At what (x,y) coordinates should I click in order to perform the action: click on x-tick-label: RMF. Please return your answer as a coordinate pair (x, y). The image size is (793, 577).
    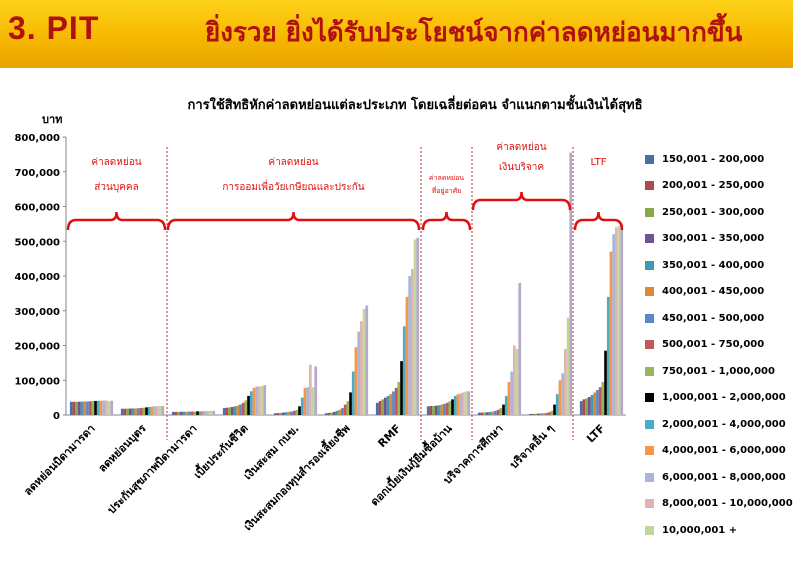
    Looking at the image, I should click on (389, 436).